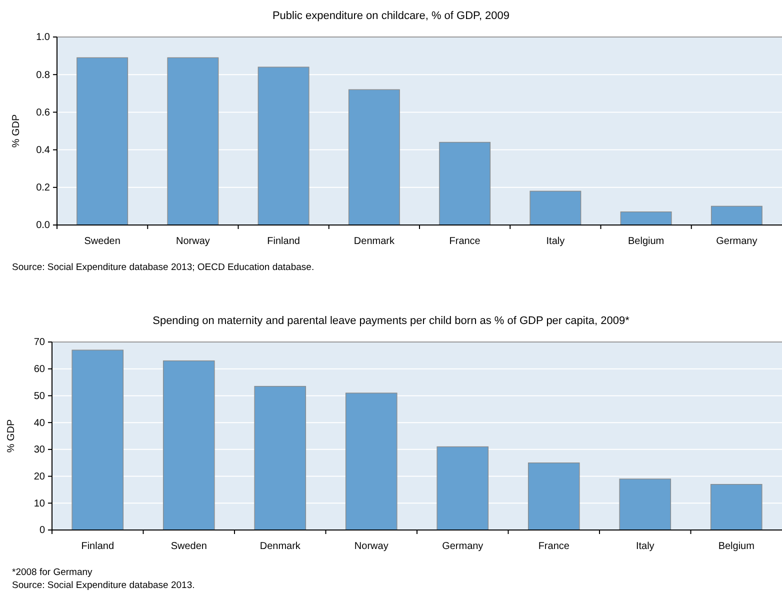  I want to click on source-note: Source: Social Expenditure database 2013; OECD Education database., so click(163, 267).